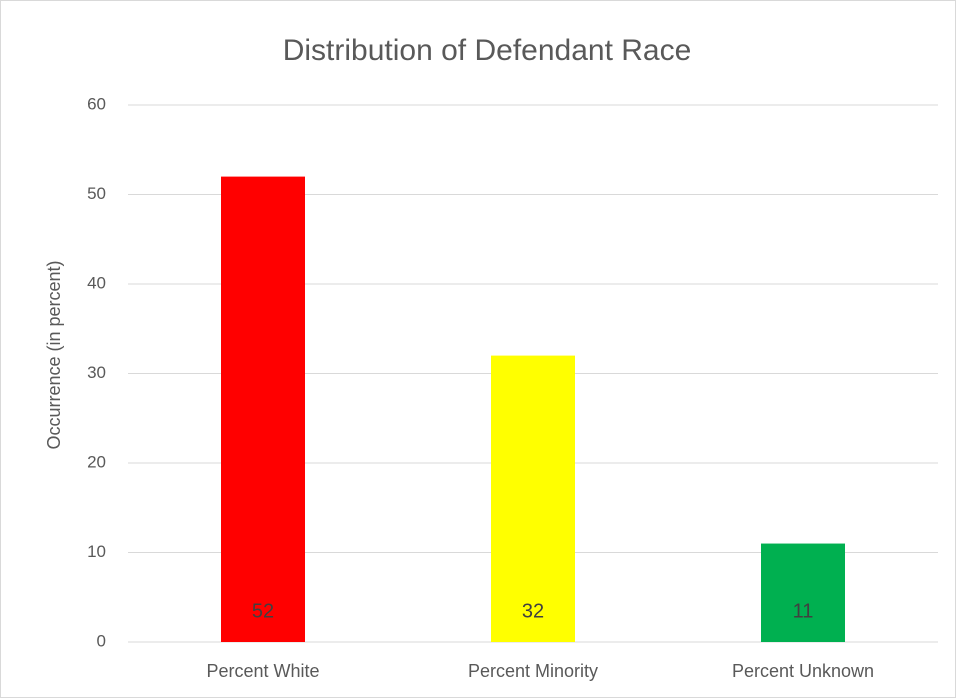 Image resolution: width=956 pixels, height=698 pixels. What do you see at coordinates (803, 671) in the screenshot?
I see `x-tick-label: Percent Unknown` at bounding box center [803, 671].